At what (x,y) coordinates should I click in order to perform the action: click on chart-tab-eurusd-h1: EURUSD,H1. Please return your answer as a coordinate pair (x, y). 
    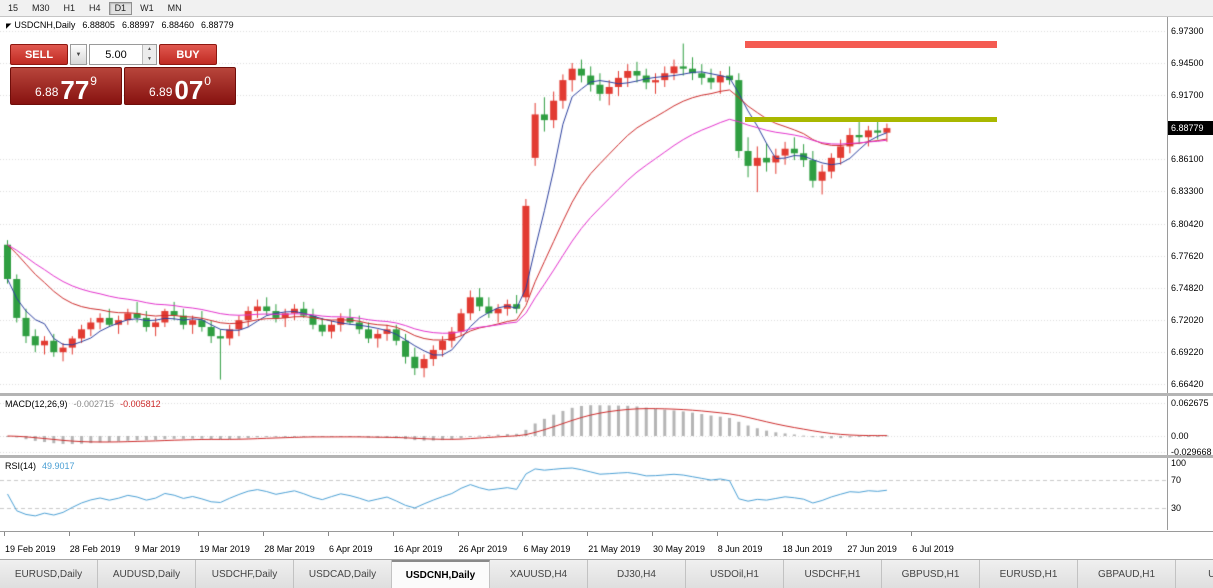
    Looking at the image, I should click on (1029, 574).